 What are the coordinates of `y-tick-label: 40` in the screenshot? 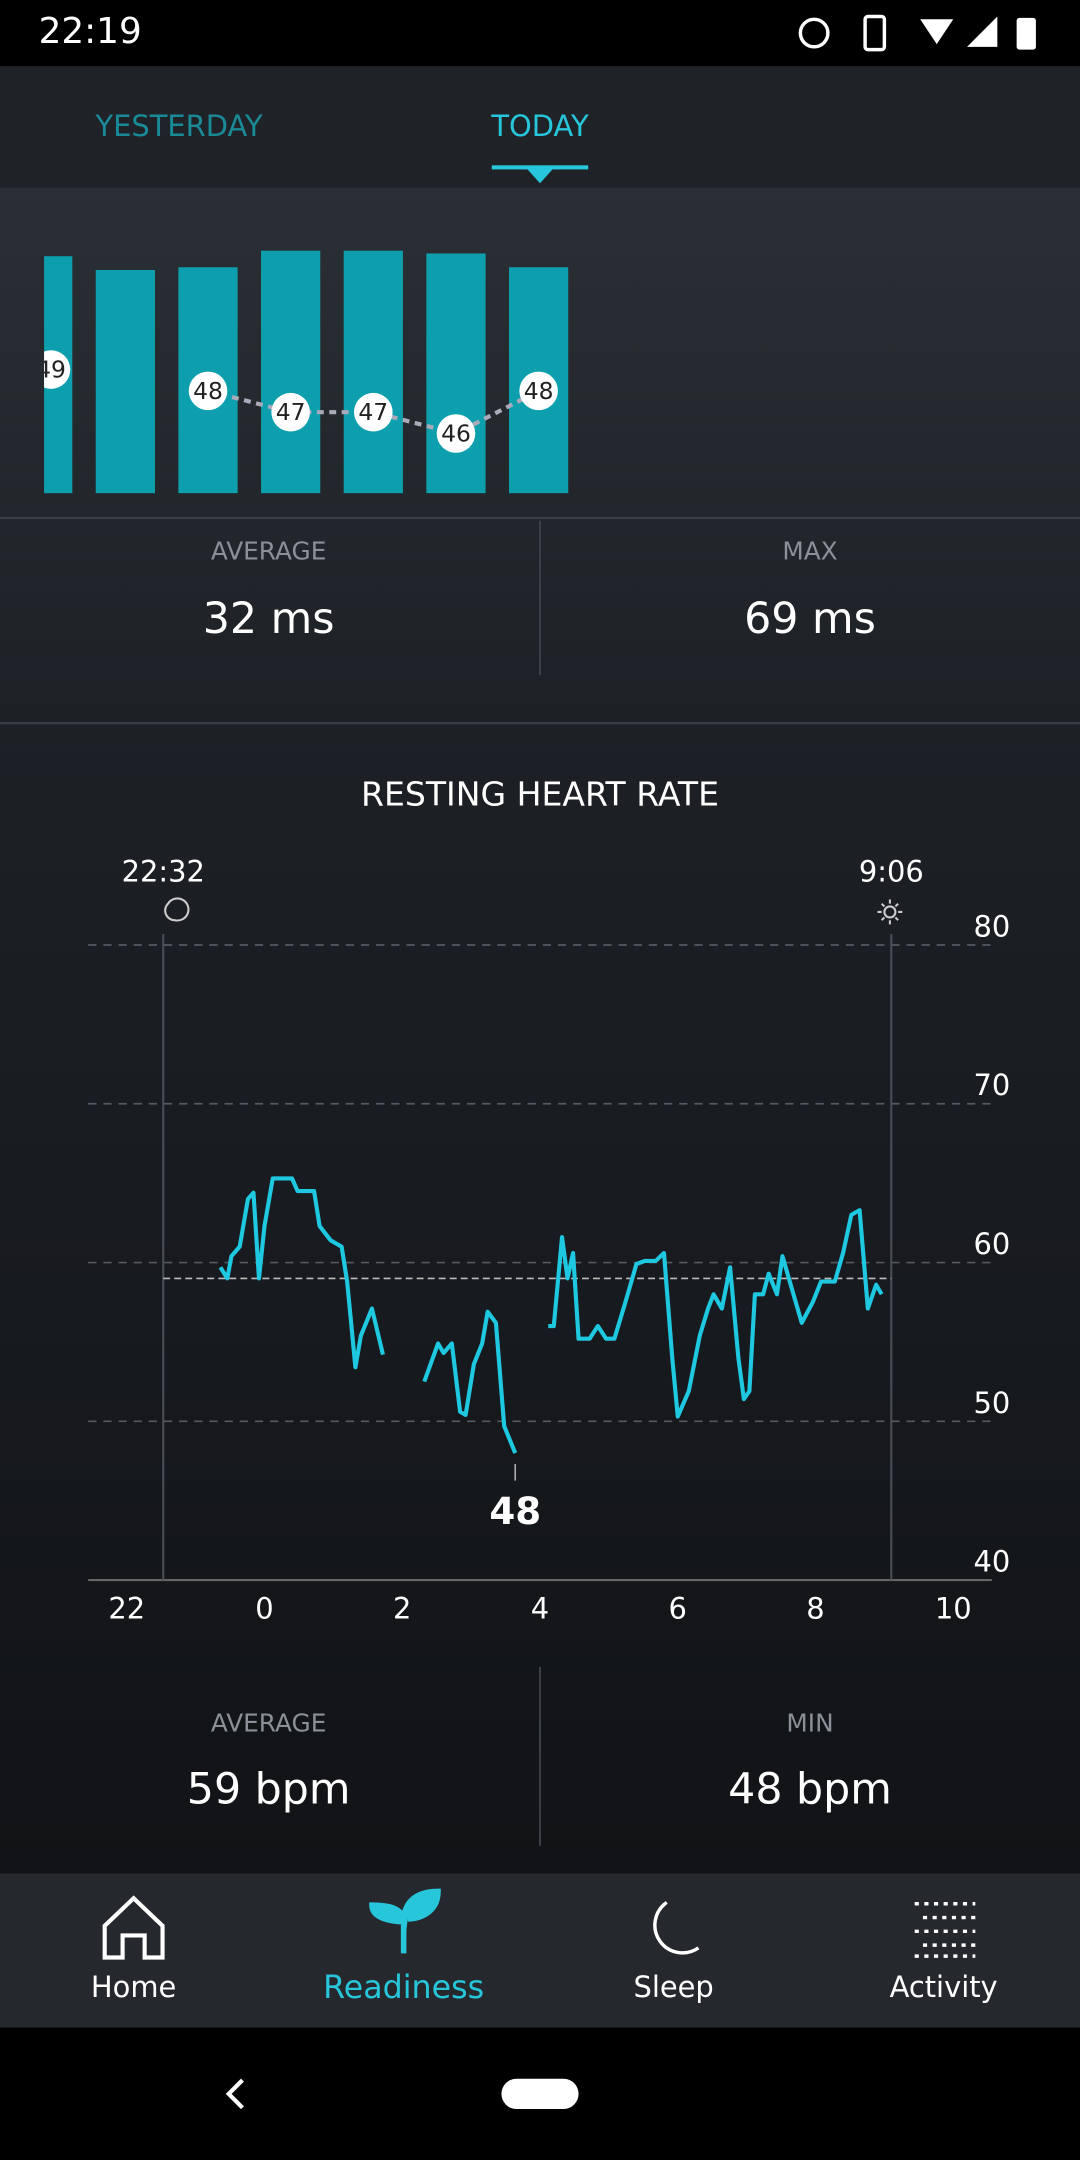 It's located at (991, 1562).